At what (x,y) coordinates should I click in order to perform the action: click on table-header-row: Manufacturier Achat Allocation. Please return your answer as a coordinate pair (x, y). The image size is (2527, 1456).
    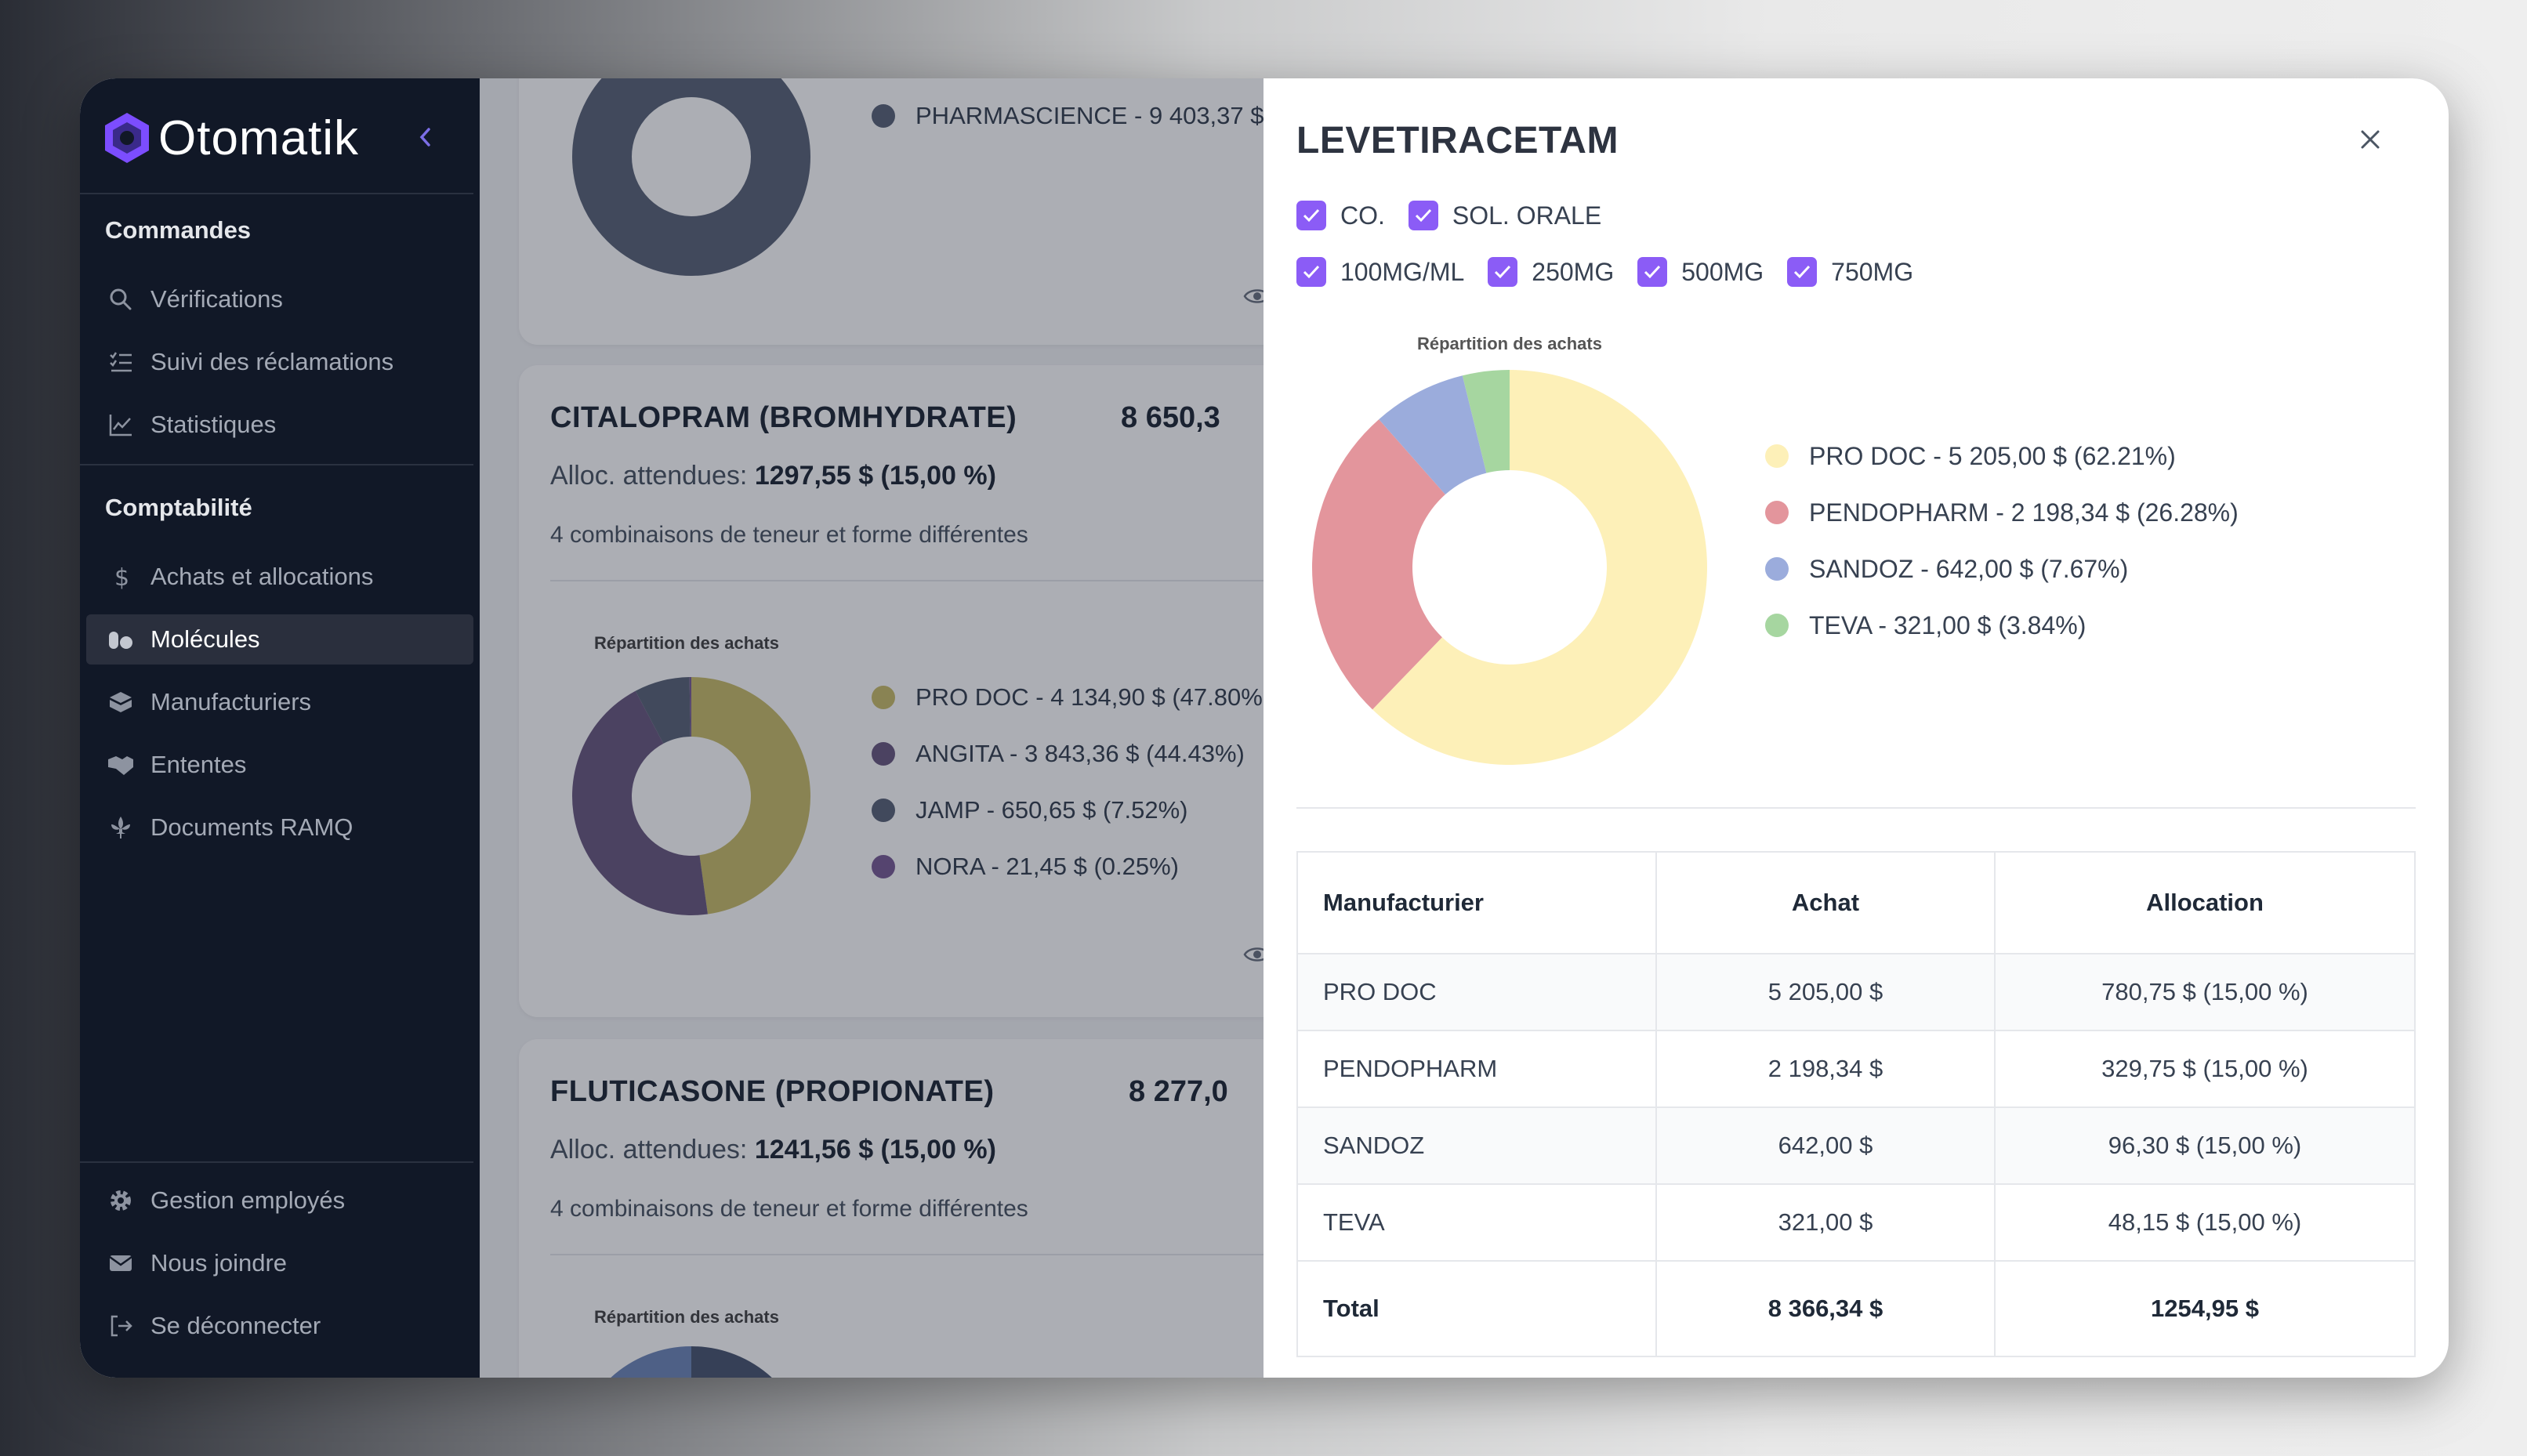
    Looking at the image, I should click on (1856, 902).